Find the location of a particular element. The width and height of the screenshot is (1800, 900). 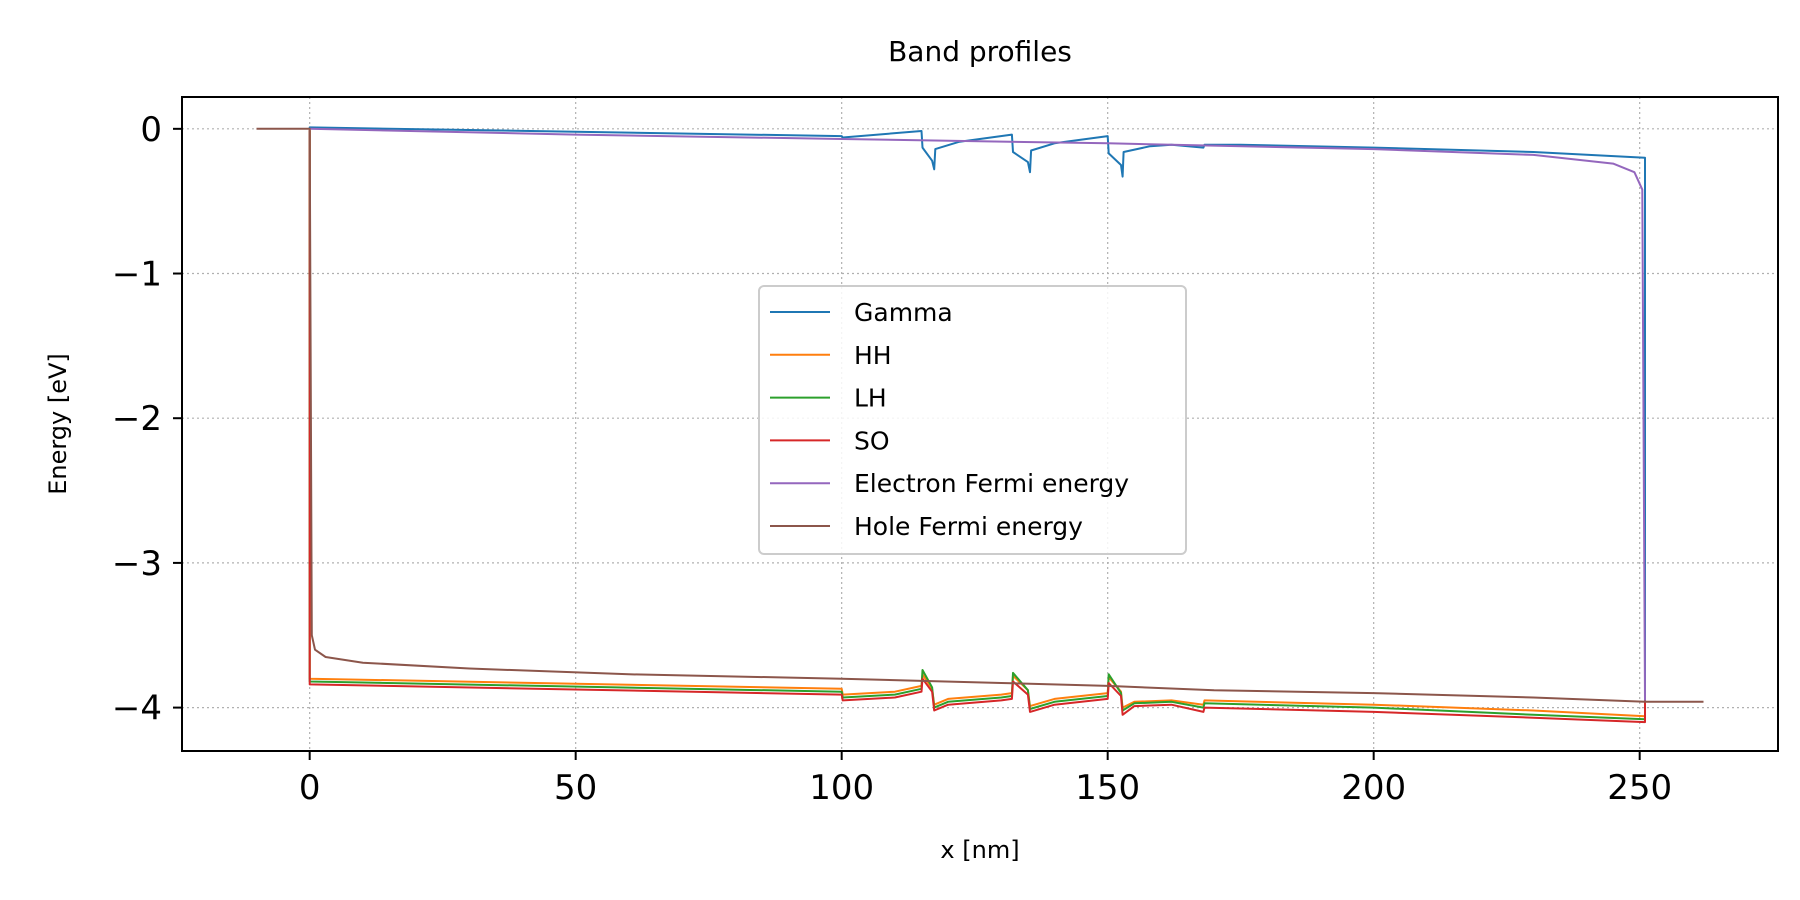

legend-label-electron-fermi-energy: Electron Fermi energy is located at coordinates (991, 483).